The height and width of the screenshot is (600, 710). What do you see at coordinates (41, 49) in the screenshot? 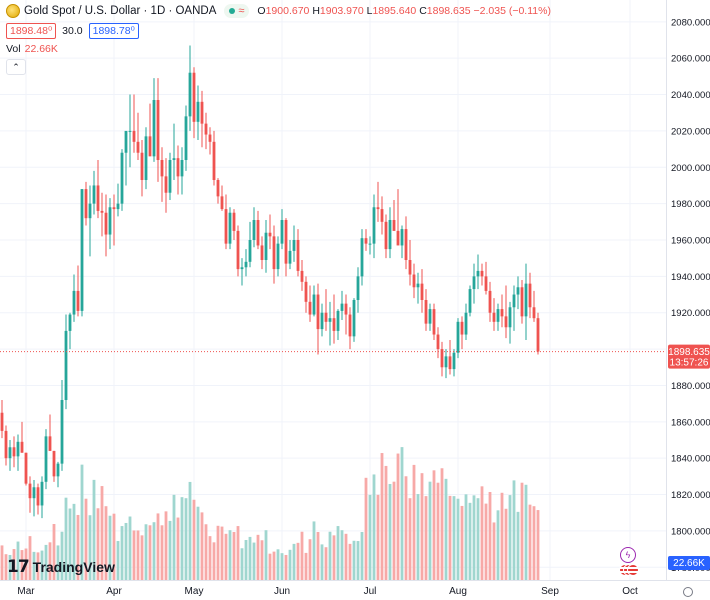
I see `volume-value: 22.66K` at bounding box center [41, 49].